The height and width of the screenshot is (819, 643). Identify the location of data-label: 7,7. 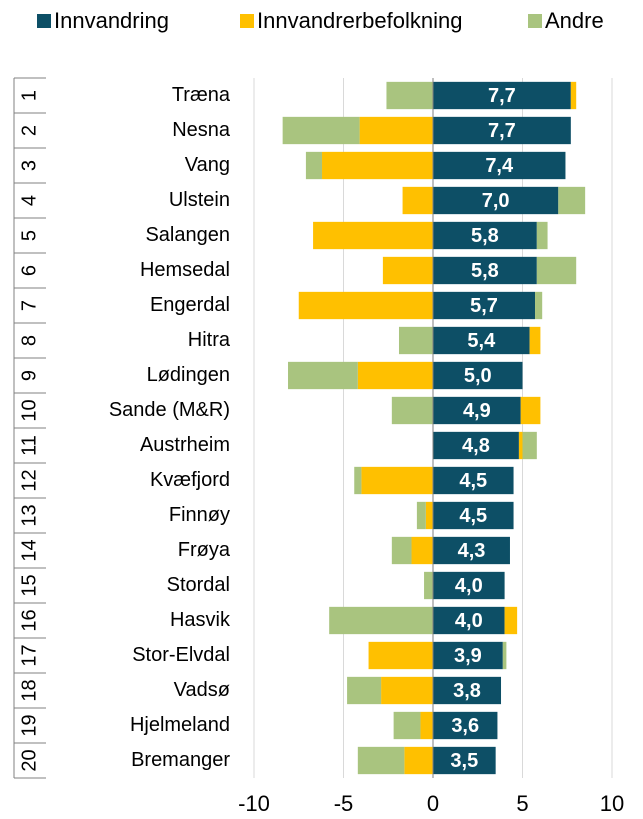
(502, 131).